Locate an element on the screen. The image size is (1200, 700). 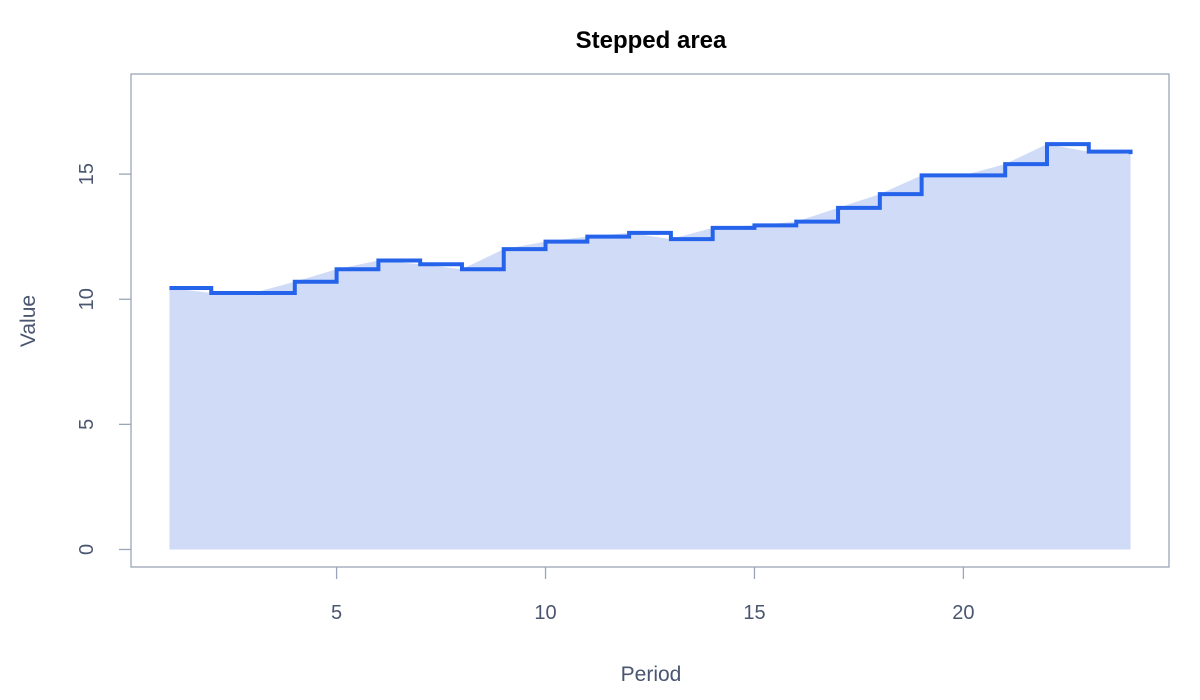
x-tick-label: 15 is located at coordinates (754, 613).